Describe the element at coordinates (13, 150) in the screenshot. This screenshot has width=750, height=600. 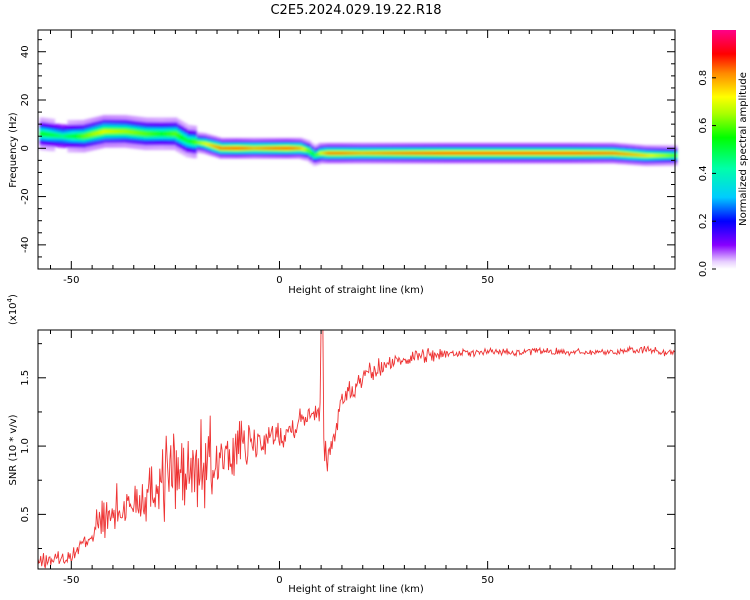
I see `spectrogram-ylabel: Frequency (Hz)` at that location.